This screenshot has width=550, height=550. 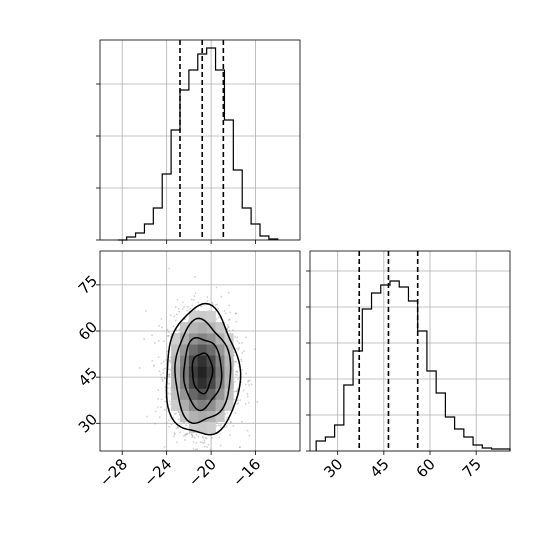 I want to click on y-tick-label: 60, so click(x=88, y=331).